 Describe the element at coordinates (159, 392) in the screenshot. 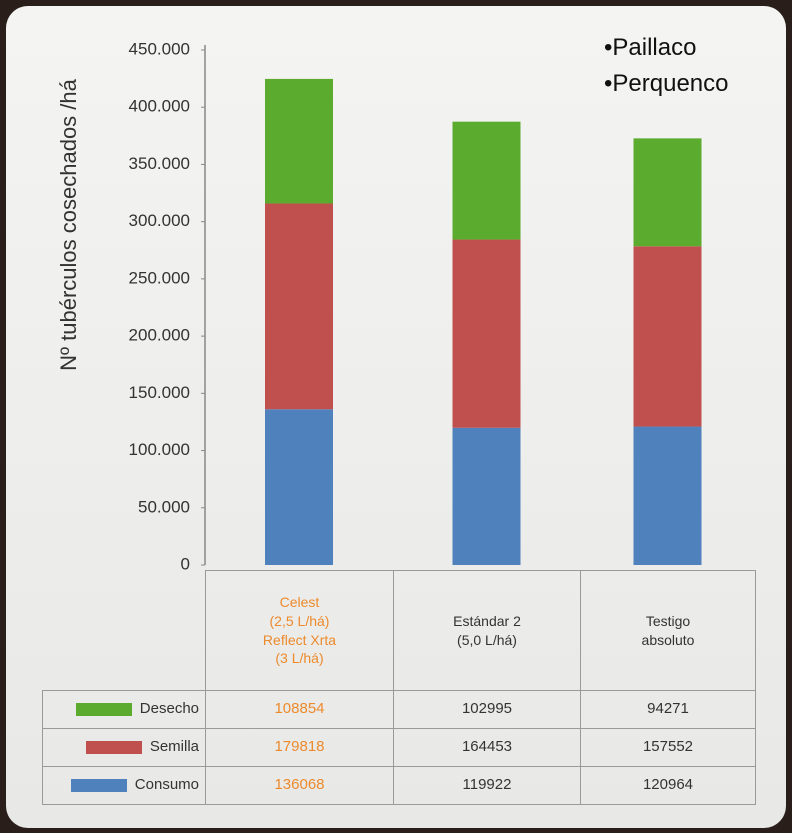

I see `y-tick-label: 150.000` at that location.